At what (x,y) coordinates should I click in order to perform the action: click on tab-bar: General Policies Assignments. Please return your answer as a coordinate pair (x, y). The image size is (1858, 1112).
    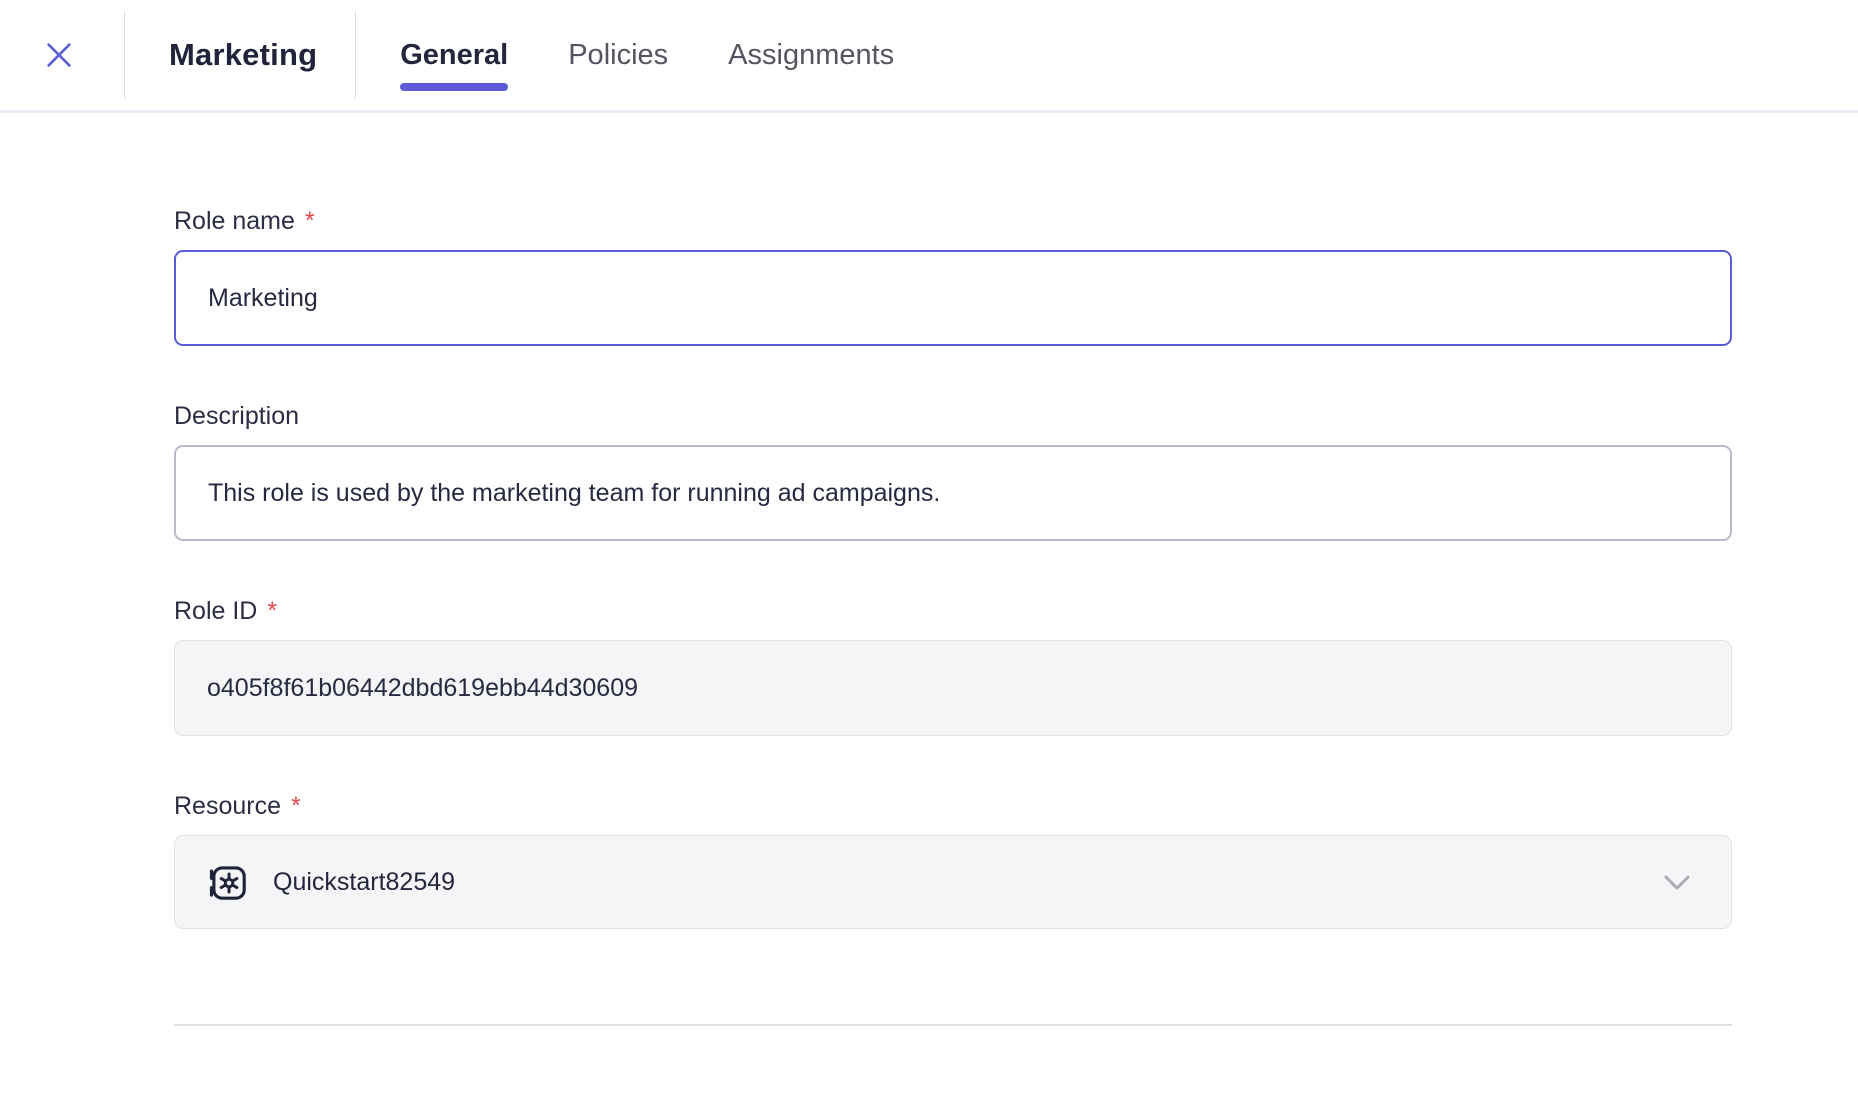
    Looking at the image, I should click on (647, 55).